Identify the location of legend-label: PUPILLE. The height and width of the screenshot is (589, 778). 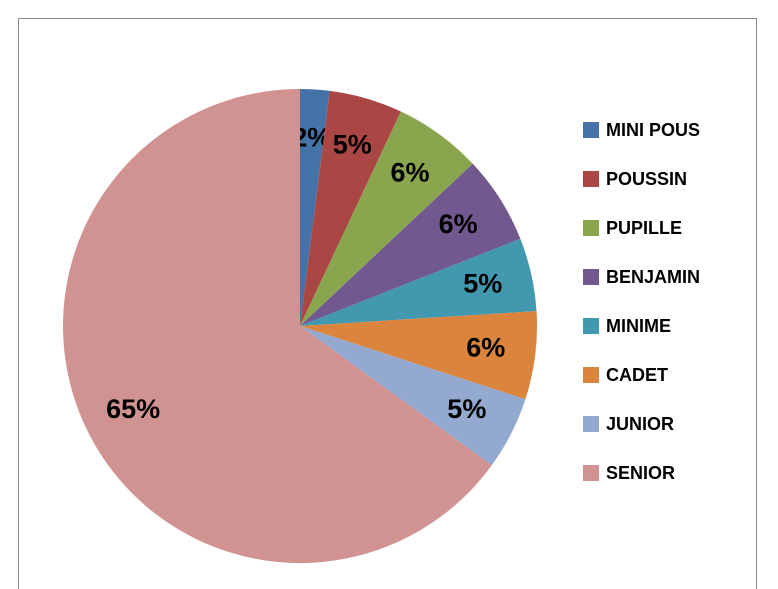
(644, 228).